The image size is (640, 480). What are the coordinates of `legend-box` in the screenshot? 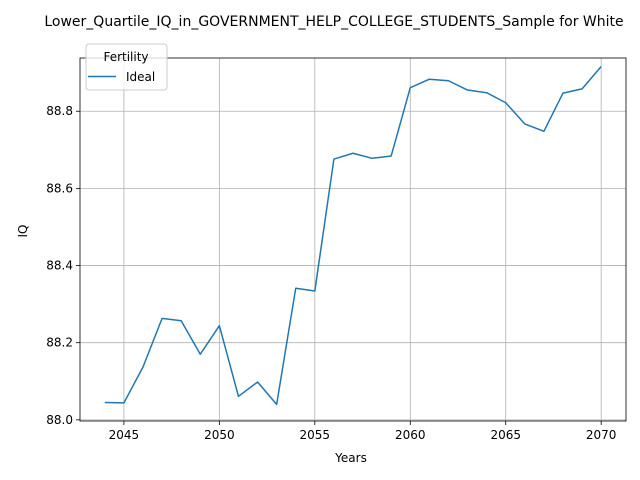 It's located at (126, 67).